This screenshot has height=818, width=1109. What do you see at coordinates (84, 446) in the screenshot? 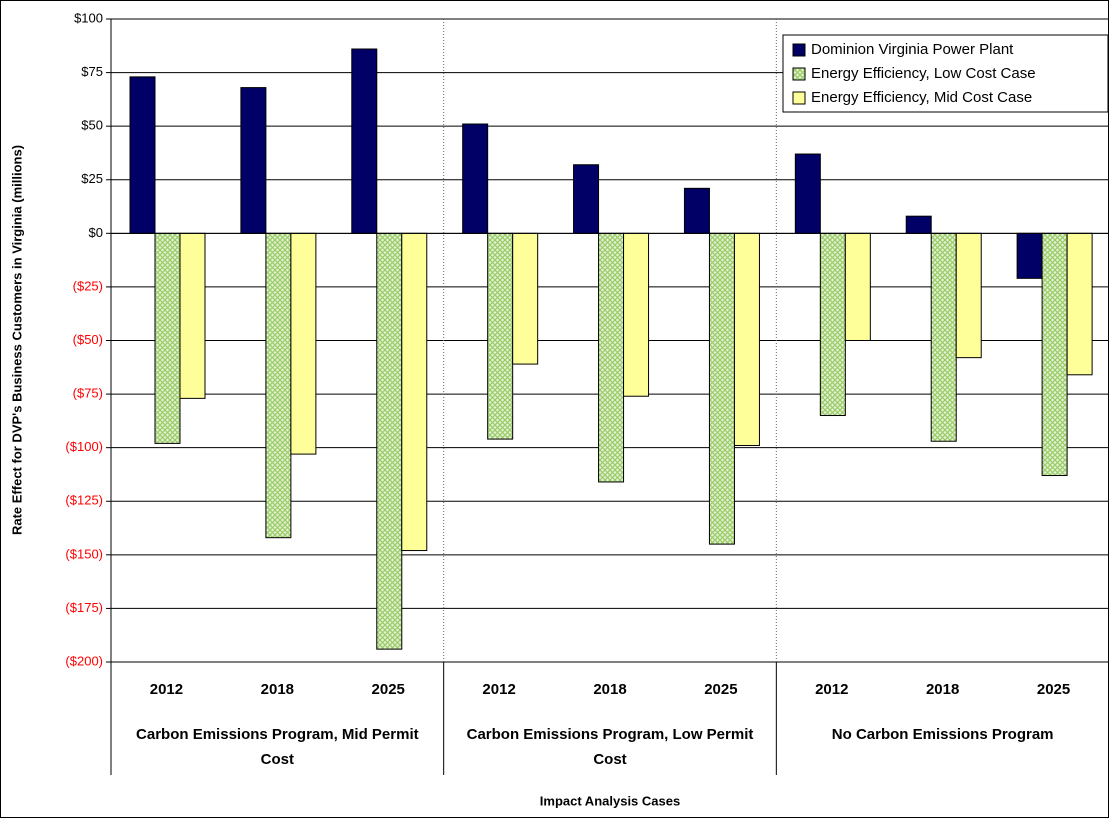
I see `y-tick-label: ($100)` at bounding box center [84, 446].